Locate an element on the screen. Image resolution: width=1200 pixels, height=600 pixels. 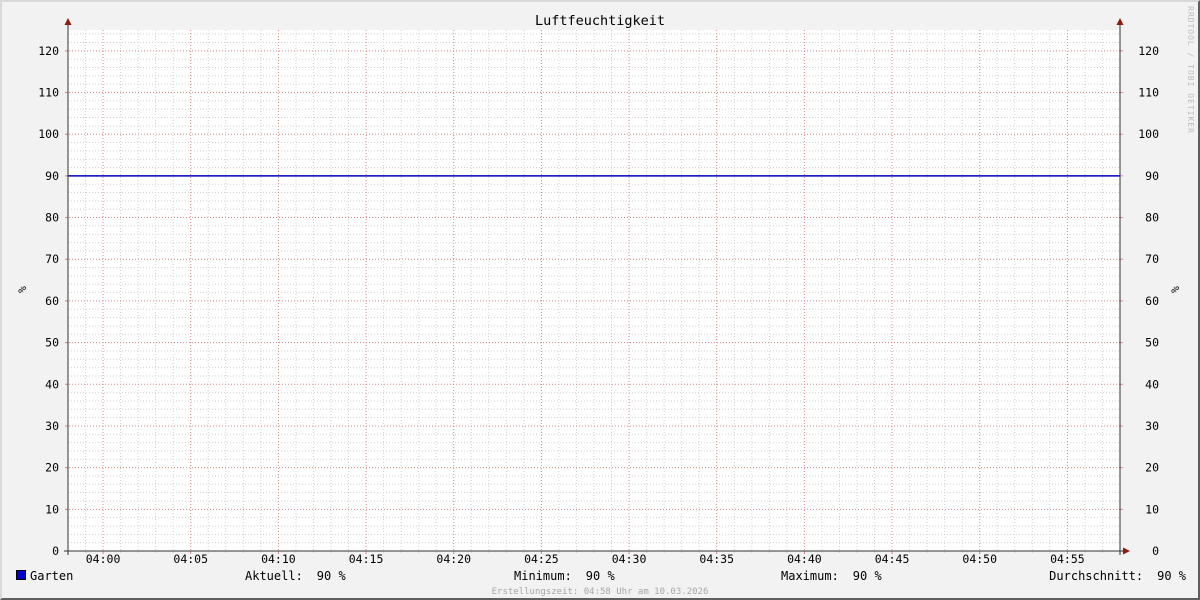
y-tick-label-right: 120 is located at coordinates (1148, 51).